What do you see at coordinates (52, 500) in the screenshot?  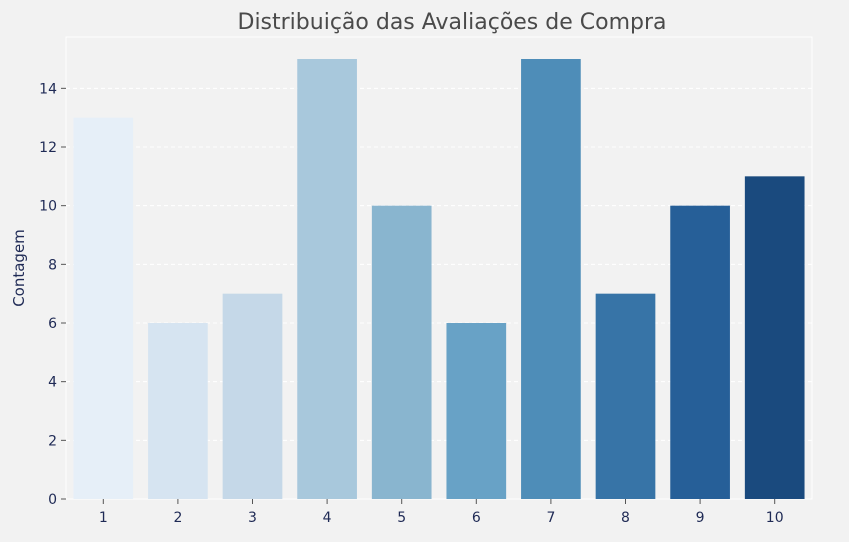 I see `y-tick-label: 0` at bounding box center [52, 500].